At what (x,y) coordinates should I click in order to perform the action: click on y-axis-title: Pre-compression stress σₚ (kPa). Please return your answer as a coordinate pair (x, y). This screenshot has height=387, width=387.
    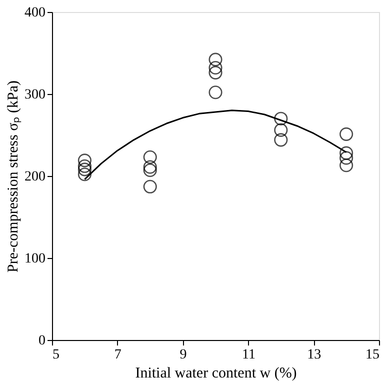
    Looking at the image, I should click on (14, 176).